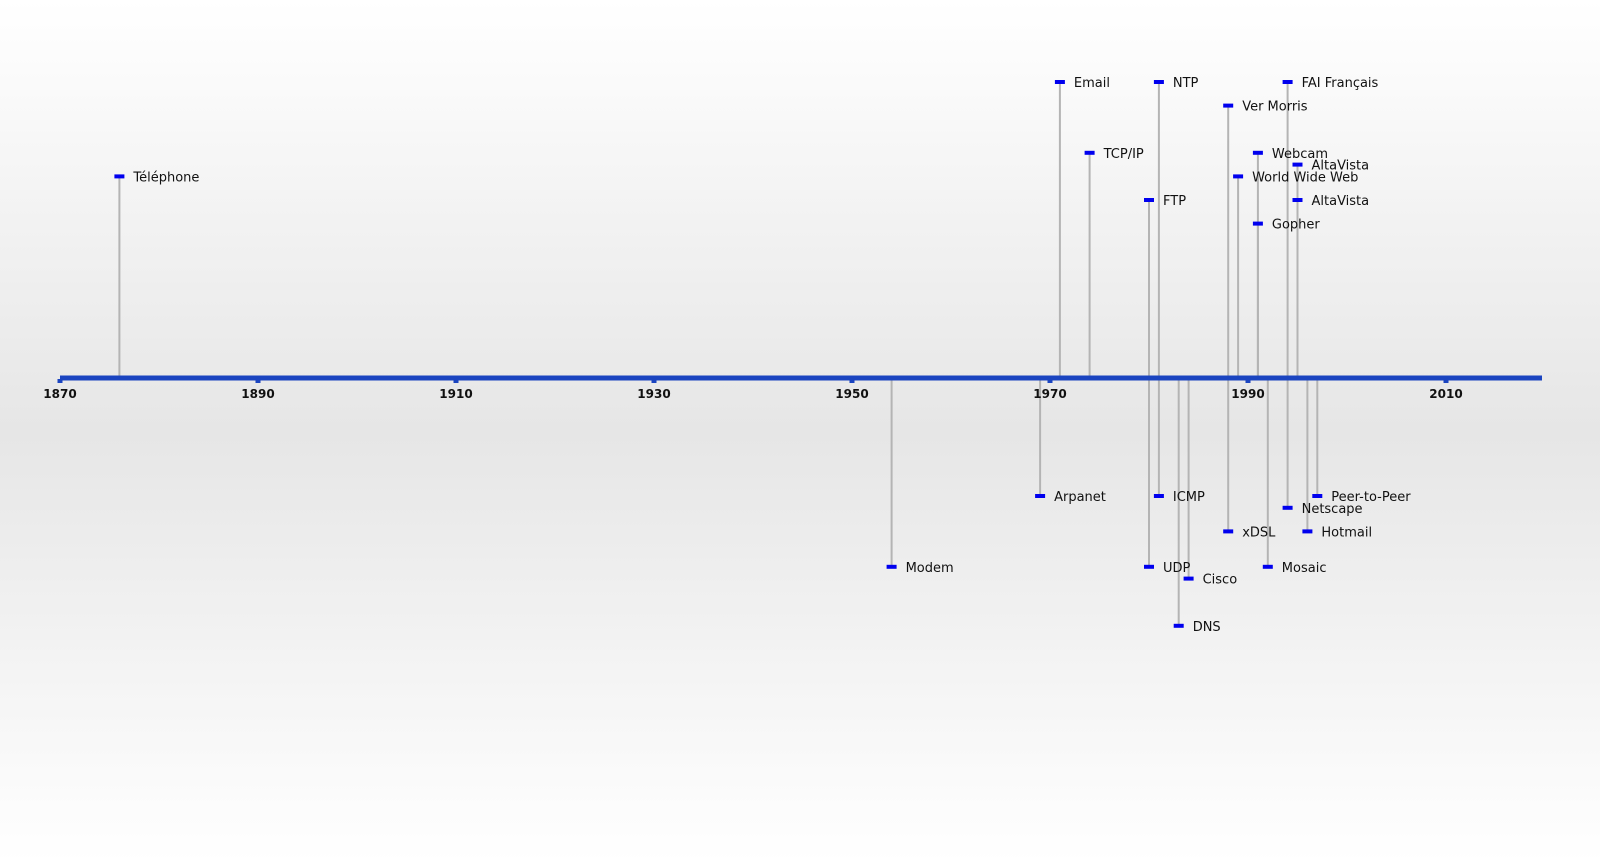 This screenshot has height=863, width=1600. Describe the element at coordinates (1300, 154) in the screenshot. I see `event-label: Webcam` at that location.